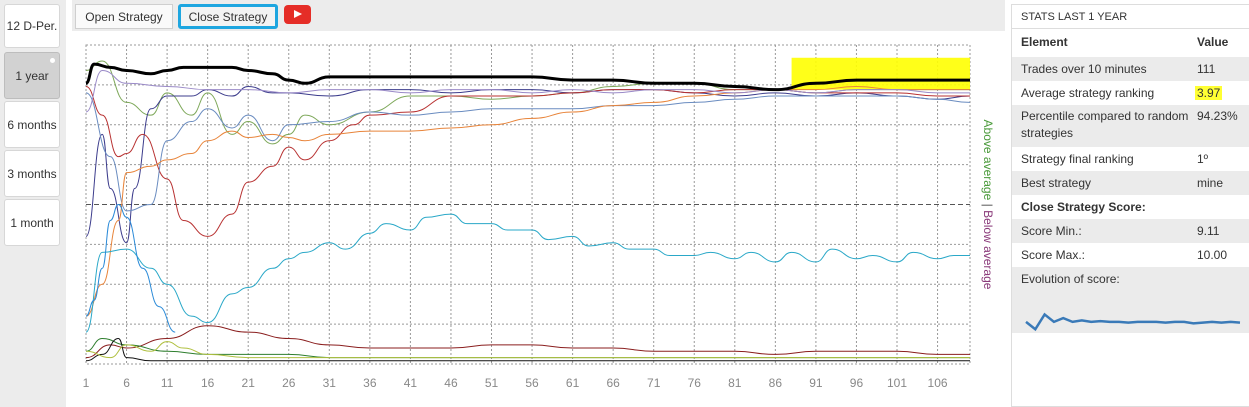 The height and width of the screenshot is (407, 1249). I want to click on header-element: Element, so click(1044, 42).